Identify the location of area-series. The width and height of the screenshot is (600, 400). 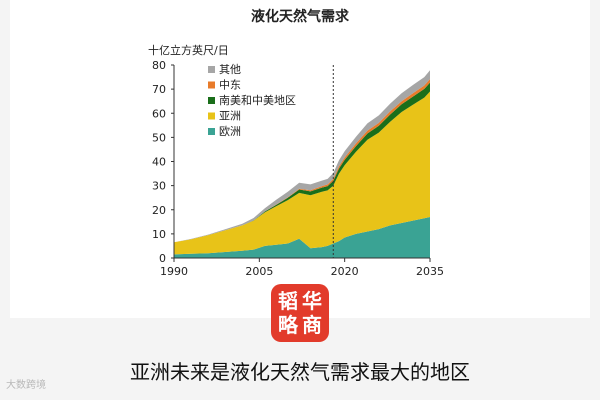
(302, 237).